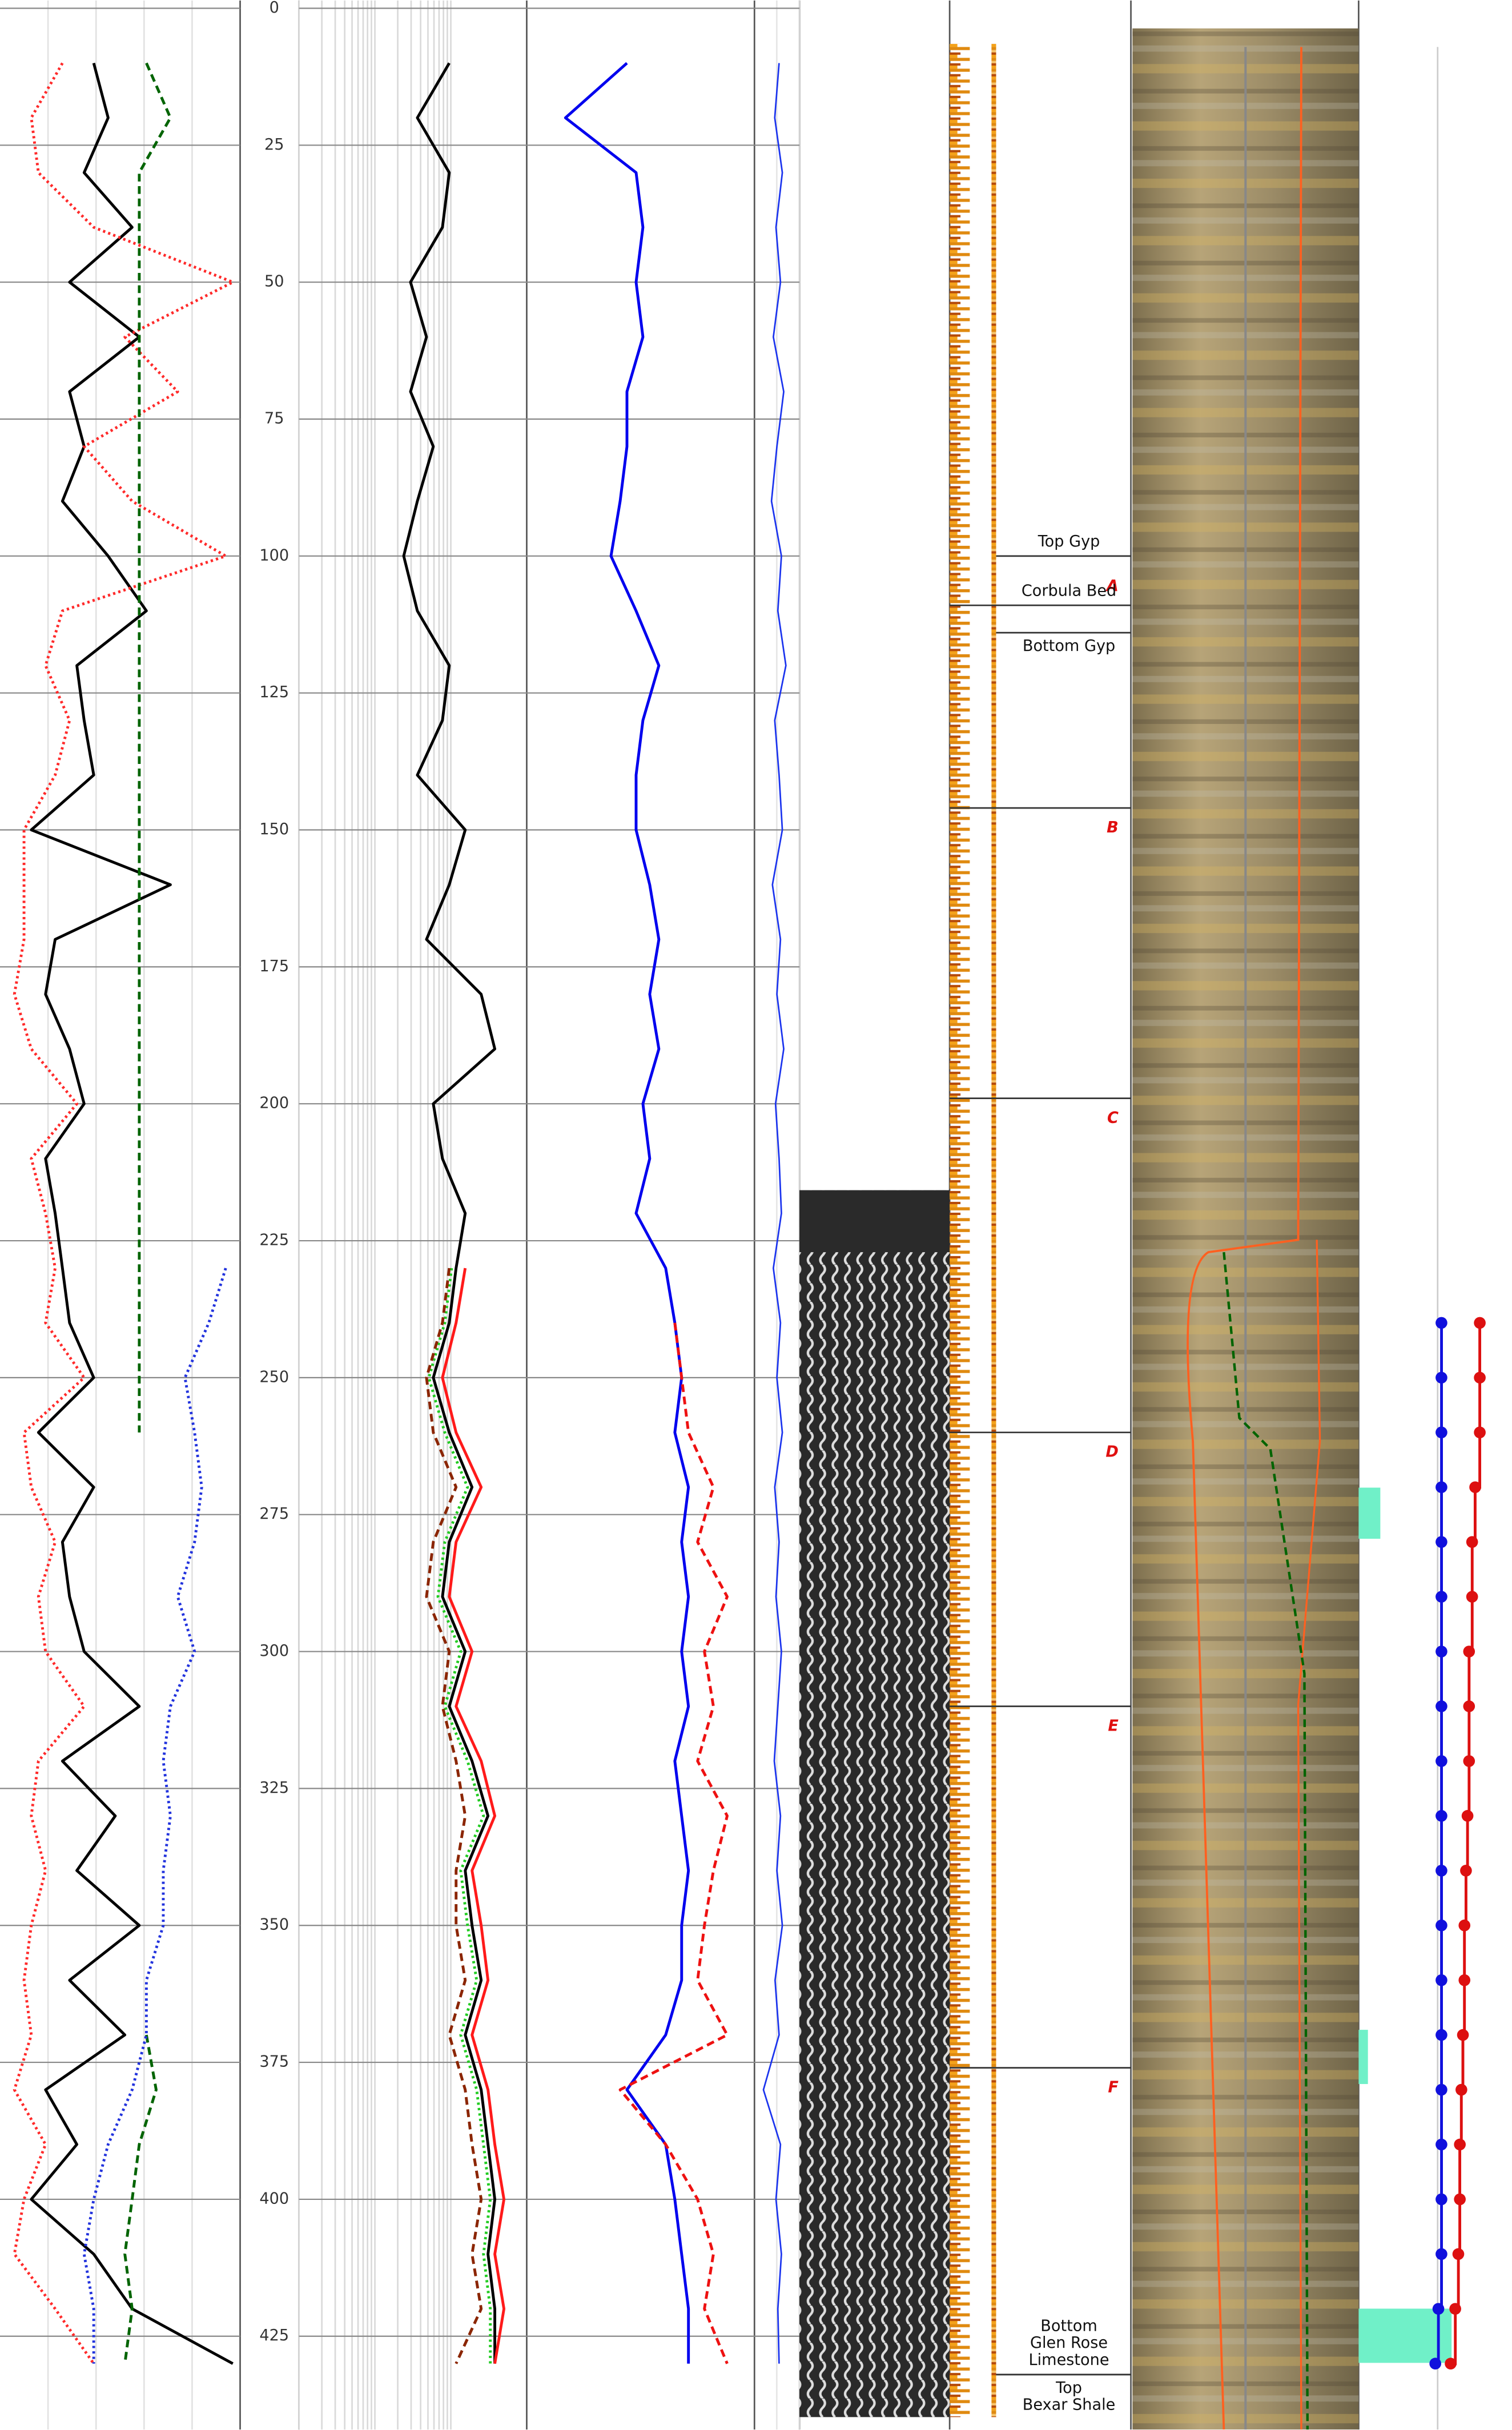  Describe the element at coordinates (274, 2062) in the screenshot. I see `y-tick-label: 375` at that location.